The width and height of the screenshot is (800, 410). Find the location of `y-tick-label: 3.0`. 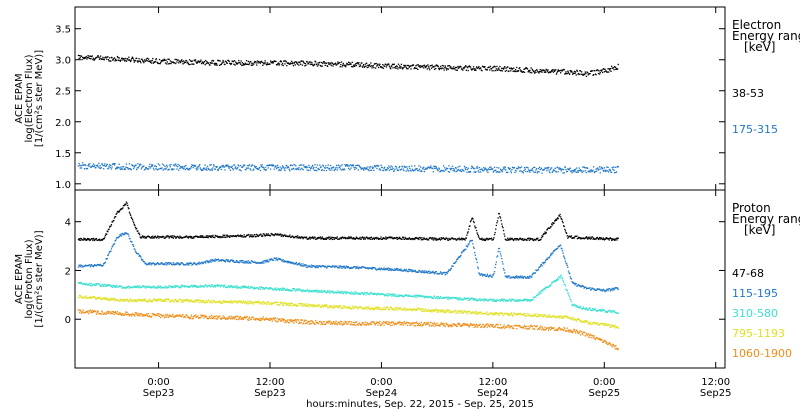

y-tick-label: 3.0 is located at coordinates (63, 61).